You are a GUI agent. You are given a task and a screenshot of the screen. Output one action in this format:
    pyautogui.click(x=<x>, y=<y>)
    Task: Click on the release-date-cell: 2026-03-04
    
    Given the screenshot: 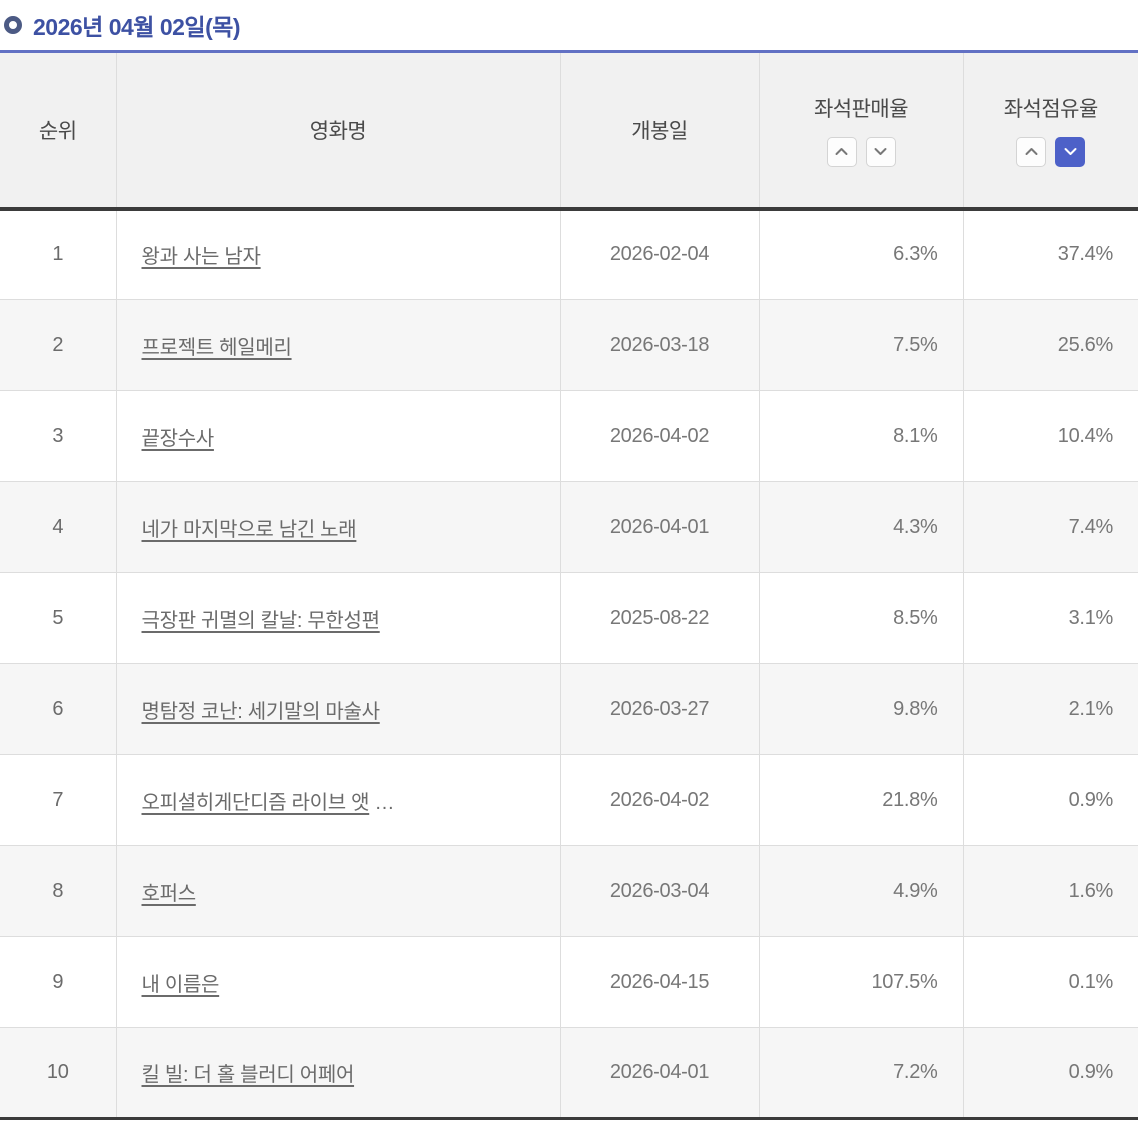 What is the action you would take?
    pyautogui.click(x=660, y=891)
    